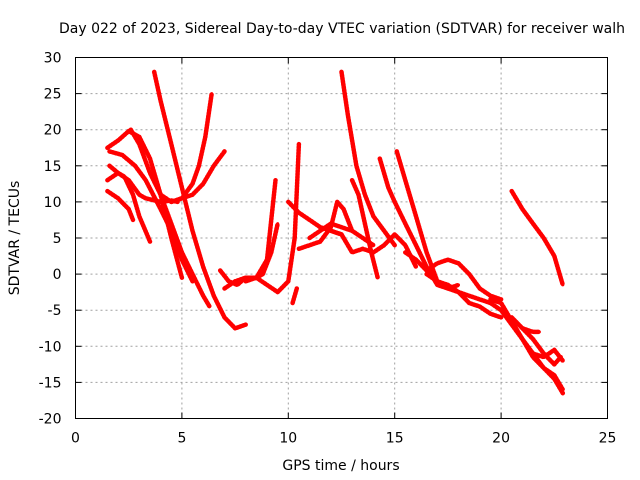 The width and height of the screenshot is (640, 480). What do you see at coordinates (53, 95) in the screenshot?
I see `y-tick-label: 25` at bounding box center [53, 95].